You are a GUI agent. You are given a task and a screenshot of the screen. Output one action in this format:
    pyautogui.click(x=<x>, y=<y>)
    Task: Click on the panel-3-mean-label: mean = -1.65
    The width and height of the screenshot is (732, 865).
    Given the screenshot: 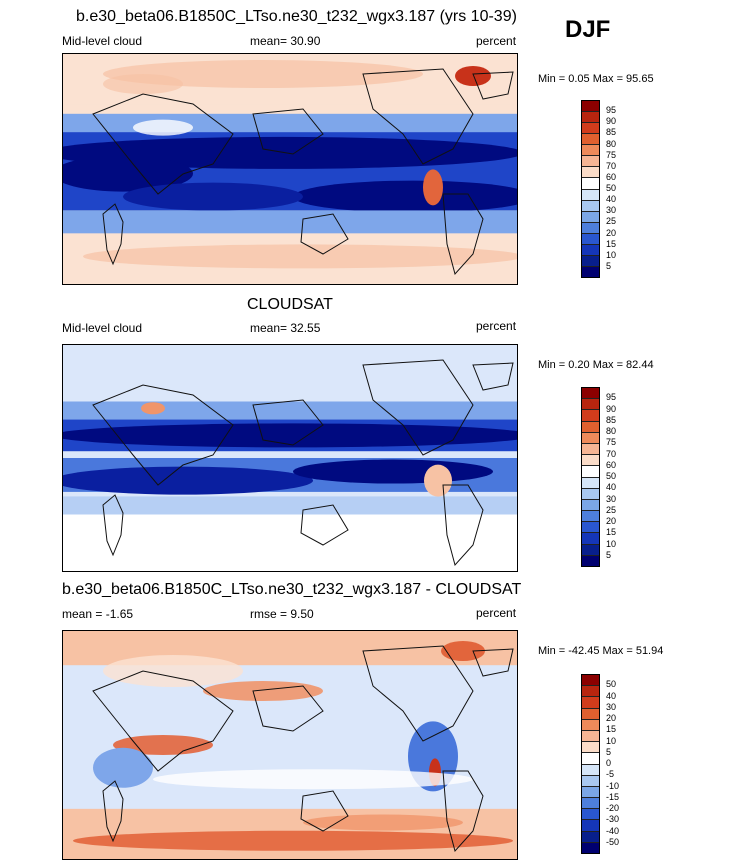 What is the action you would take?
    pyautogui.click(x=98, y=614)
    